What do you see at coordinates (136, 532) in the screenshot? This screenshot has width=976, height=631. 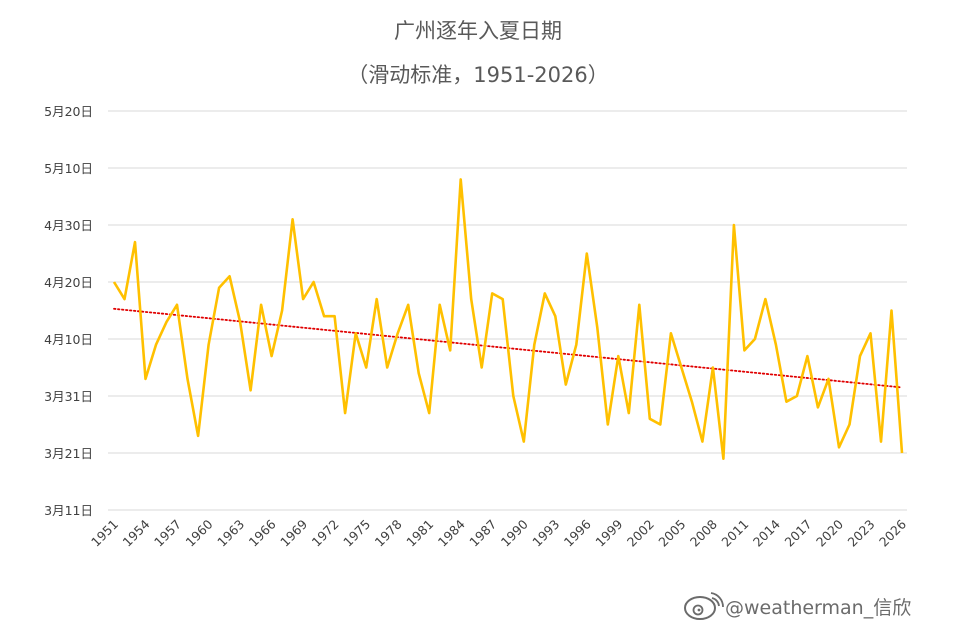 I see `x-tick-label: 1954` at bounding box center [136, 532].